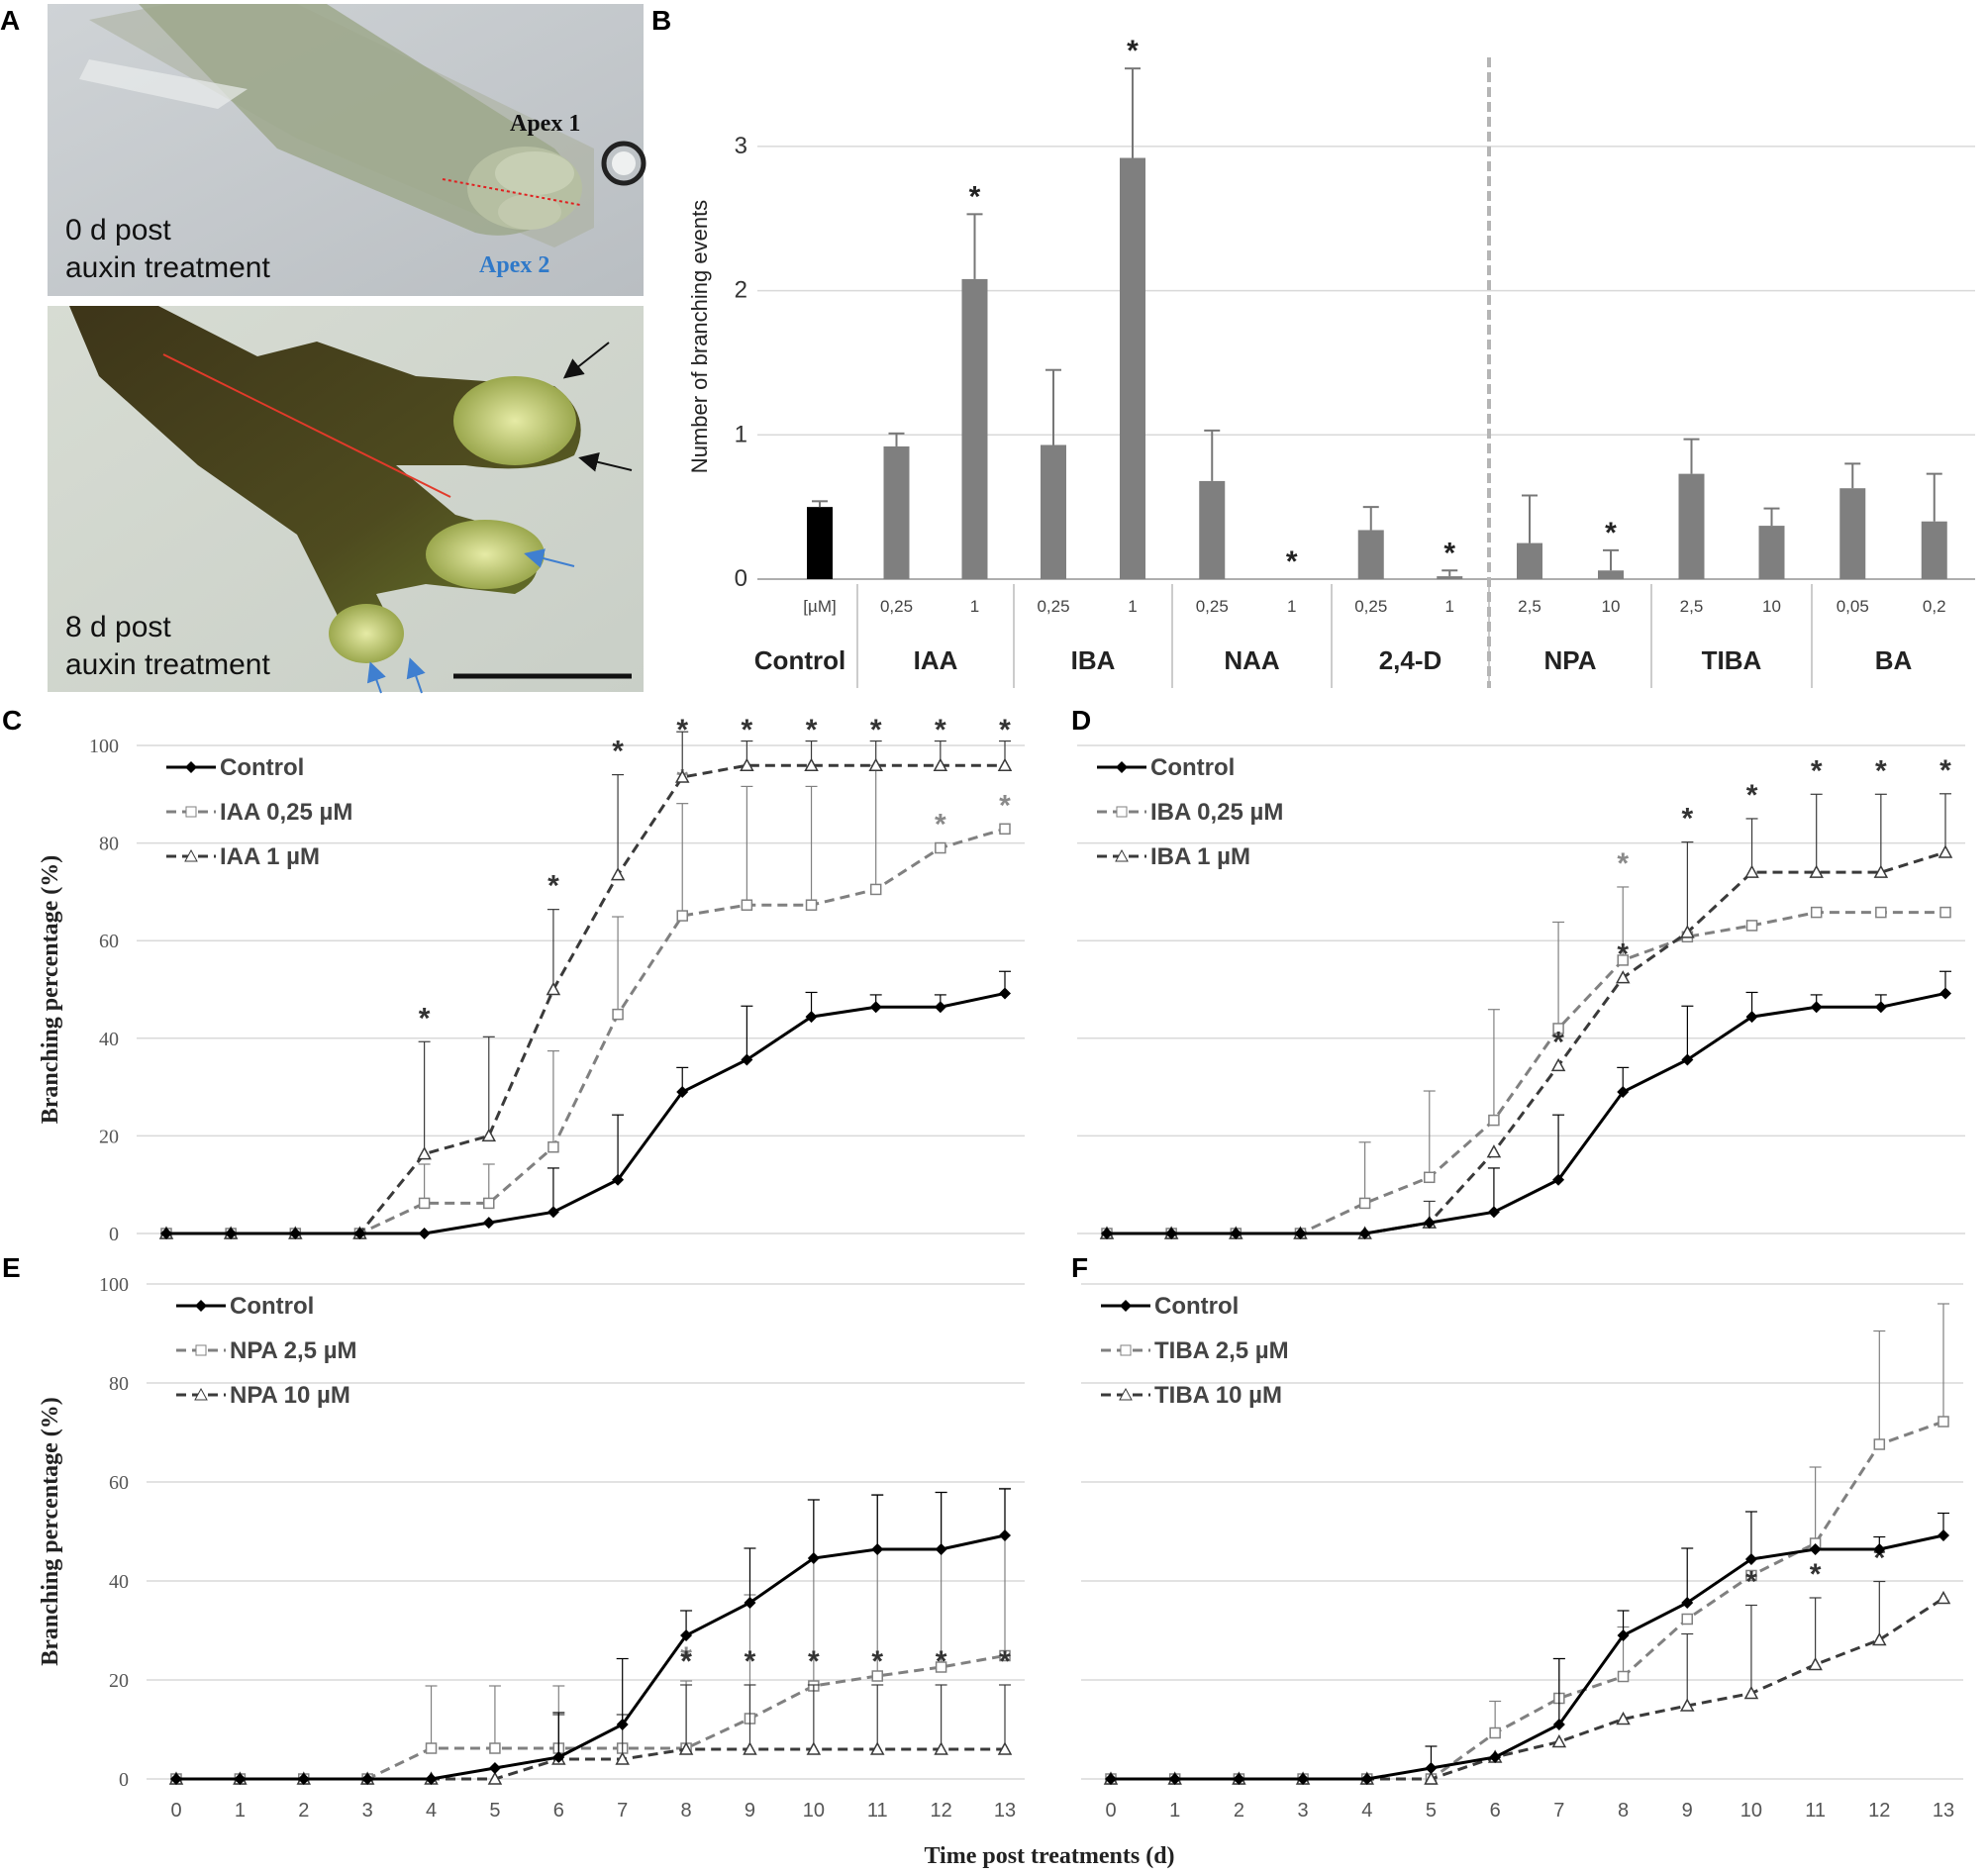  I want to click on y-tick-label: 0, so click(124, 1780).